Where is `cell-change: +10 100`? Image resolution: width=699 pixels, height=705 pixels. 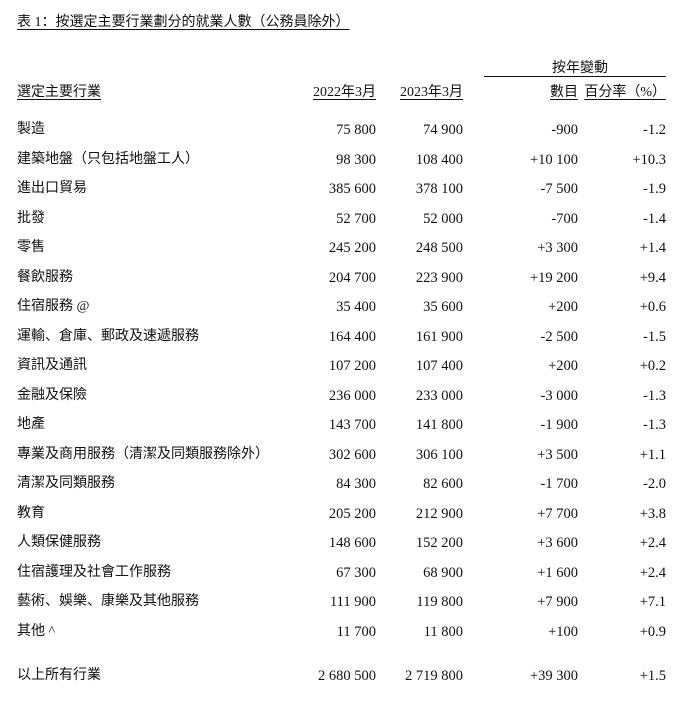
cell-change: +10 100 is located at coordinates (553, 159).